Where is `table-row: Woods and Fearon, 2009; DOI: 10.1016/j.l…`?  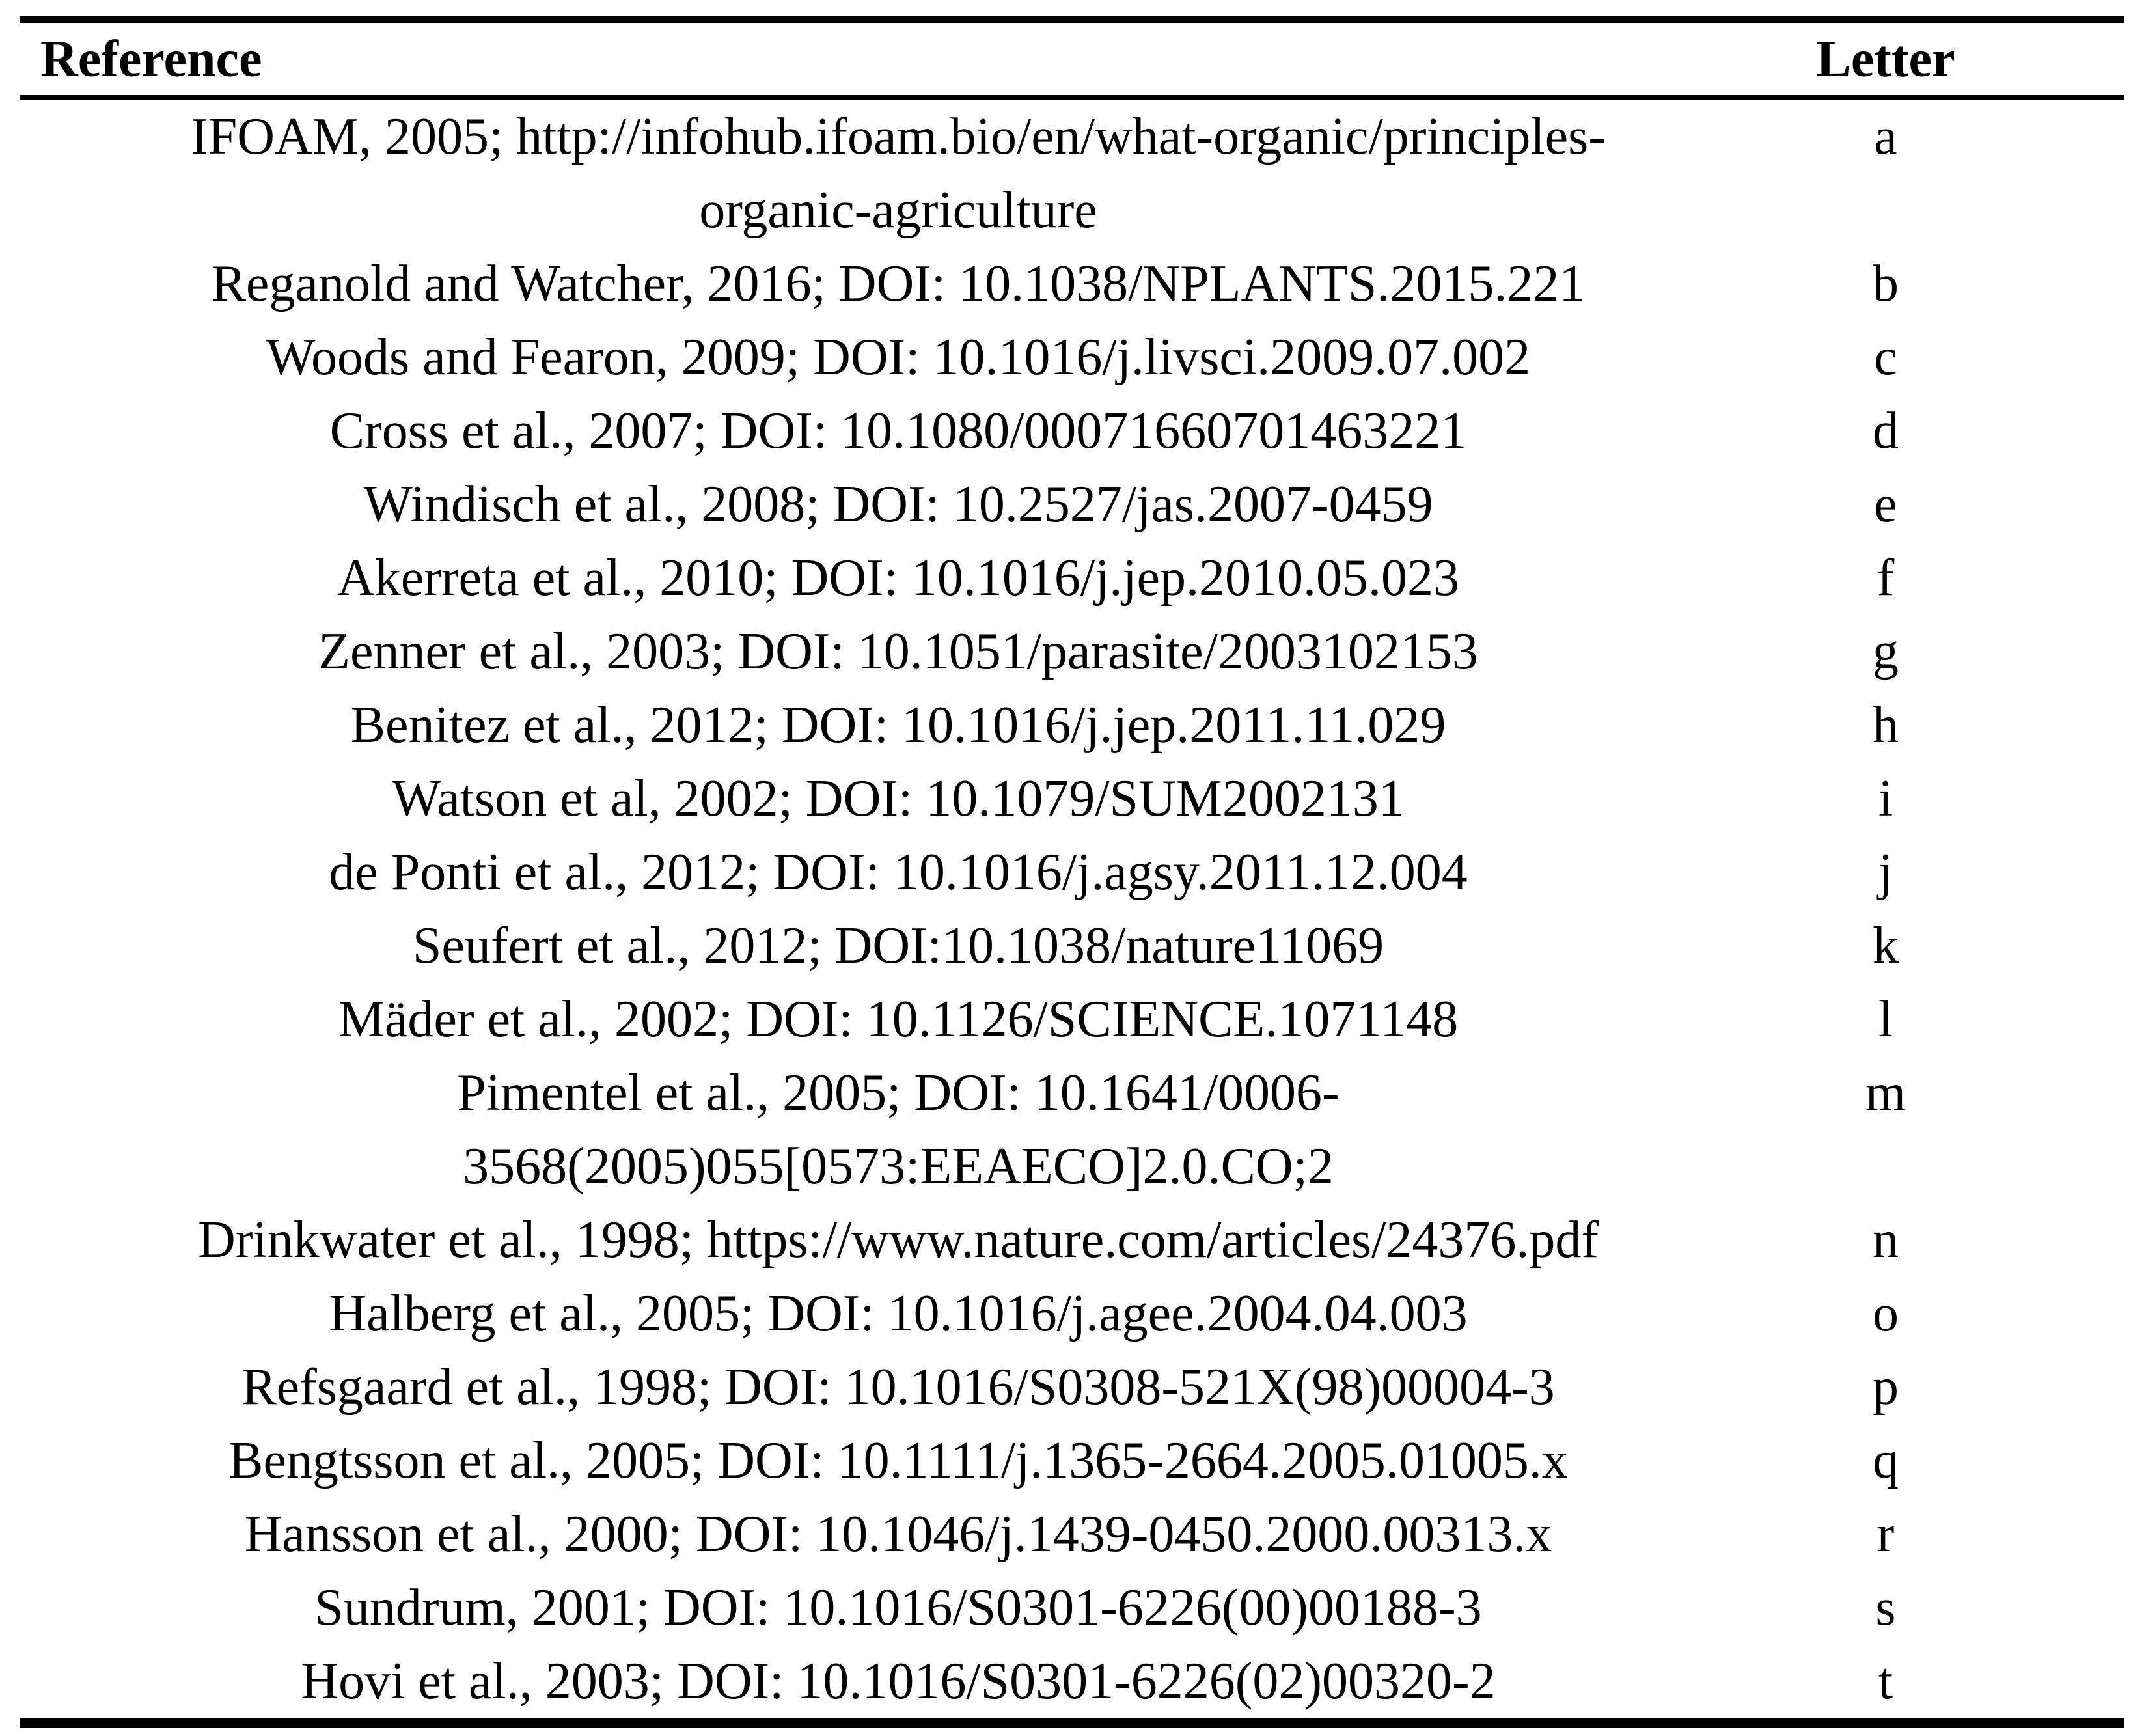
table-row: Woods and Fearon, 2009; DOI: 10.1016/j.l… is located at coordinates (1072, 358).